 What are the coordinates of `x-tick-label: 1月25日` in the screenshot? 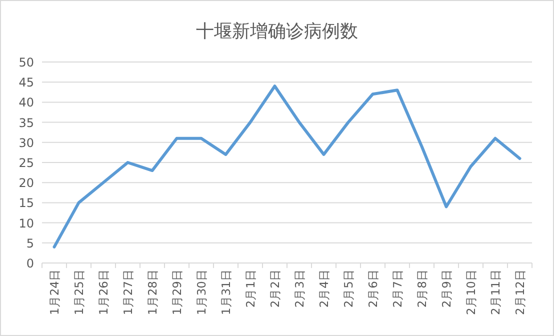 It's located at (79, 292).